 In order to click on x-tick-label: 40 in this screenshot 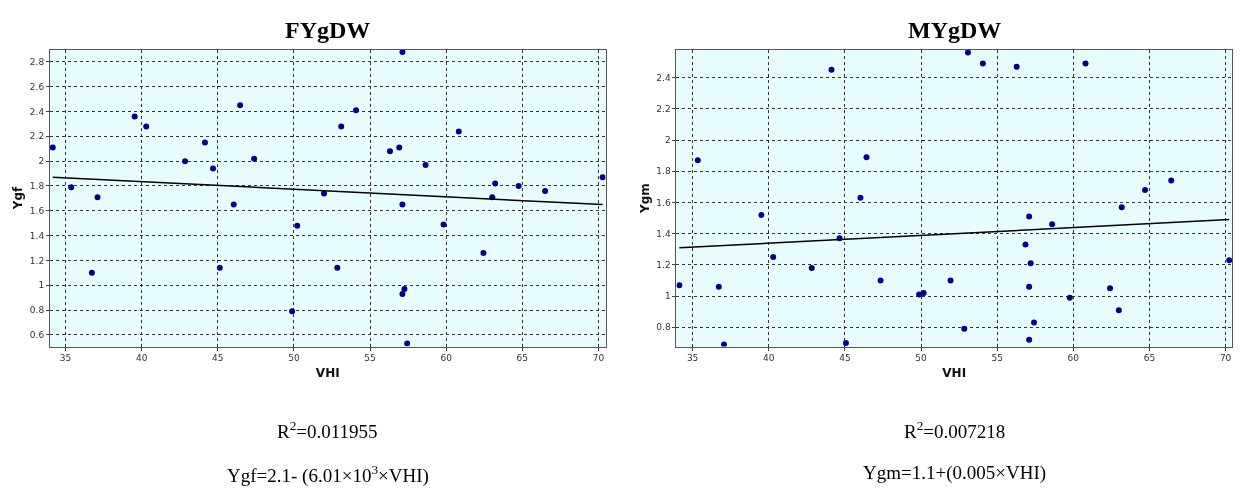, I will do `click(769, 358)`.